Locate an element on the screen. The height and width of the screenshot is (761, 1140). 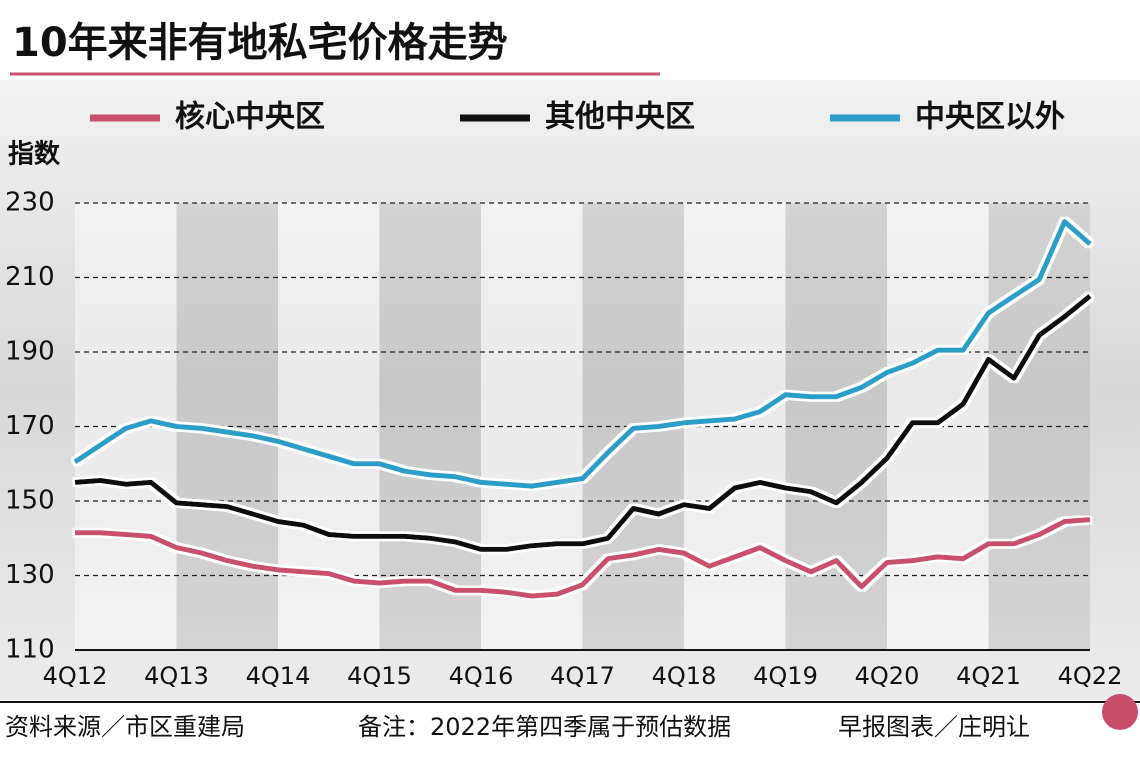
source: 资料来源／市区重建局 is located at coordinates (125, 727).